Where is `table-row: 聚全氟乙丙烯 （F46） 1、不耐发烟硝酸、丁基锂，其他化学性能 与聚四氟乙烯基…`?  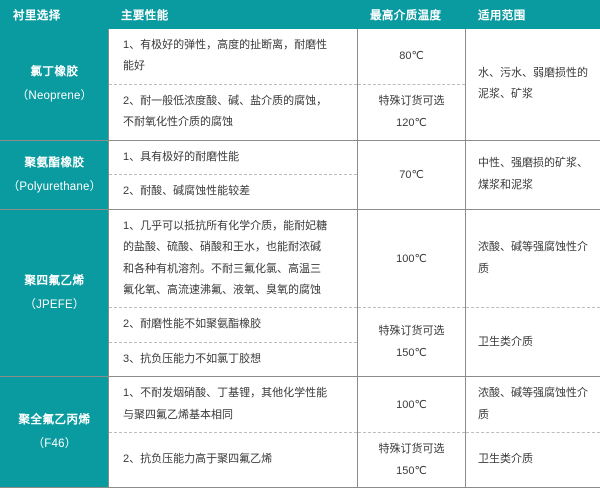
table-row: 聚全氟乙丙烯 （F46） 1、不耐发烟硝酸、丁基锂，其他化学性能 与聚四氟乙烯基… is located at coordinates (300, 405).